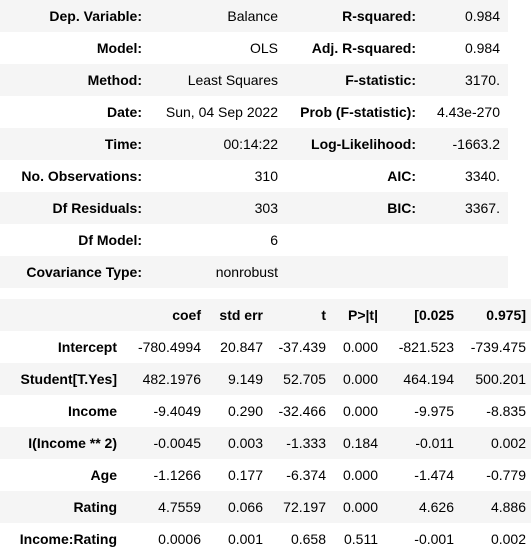 The image size is (531, 555). Describe the element at coordinates (75, 112) in the screenshot. I see `summary-label: Date:` at that location.